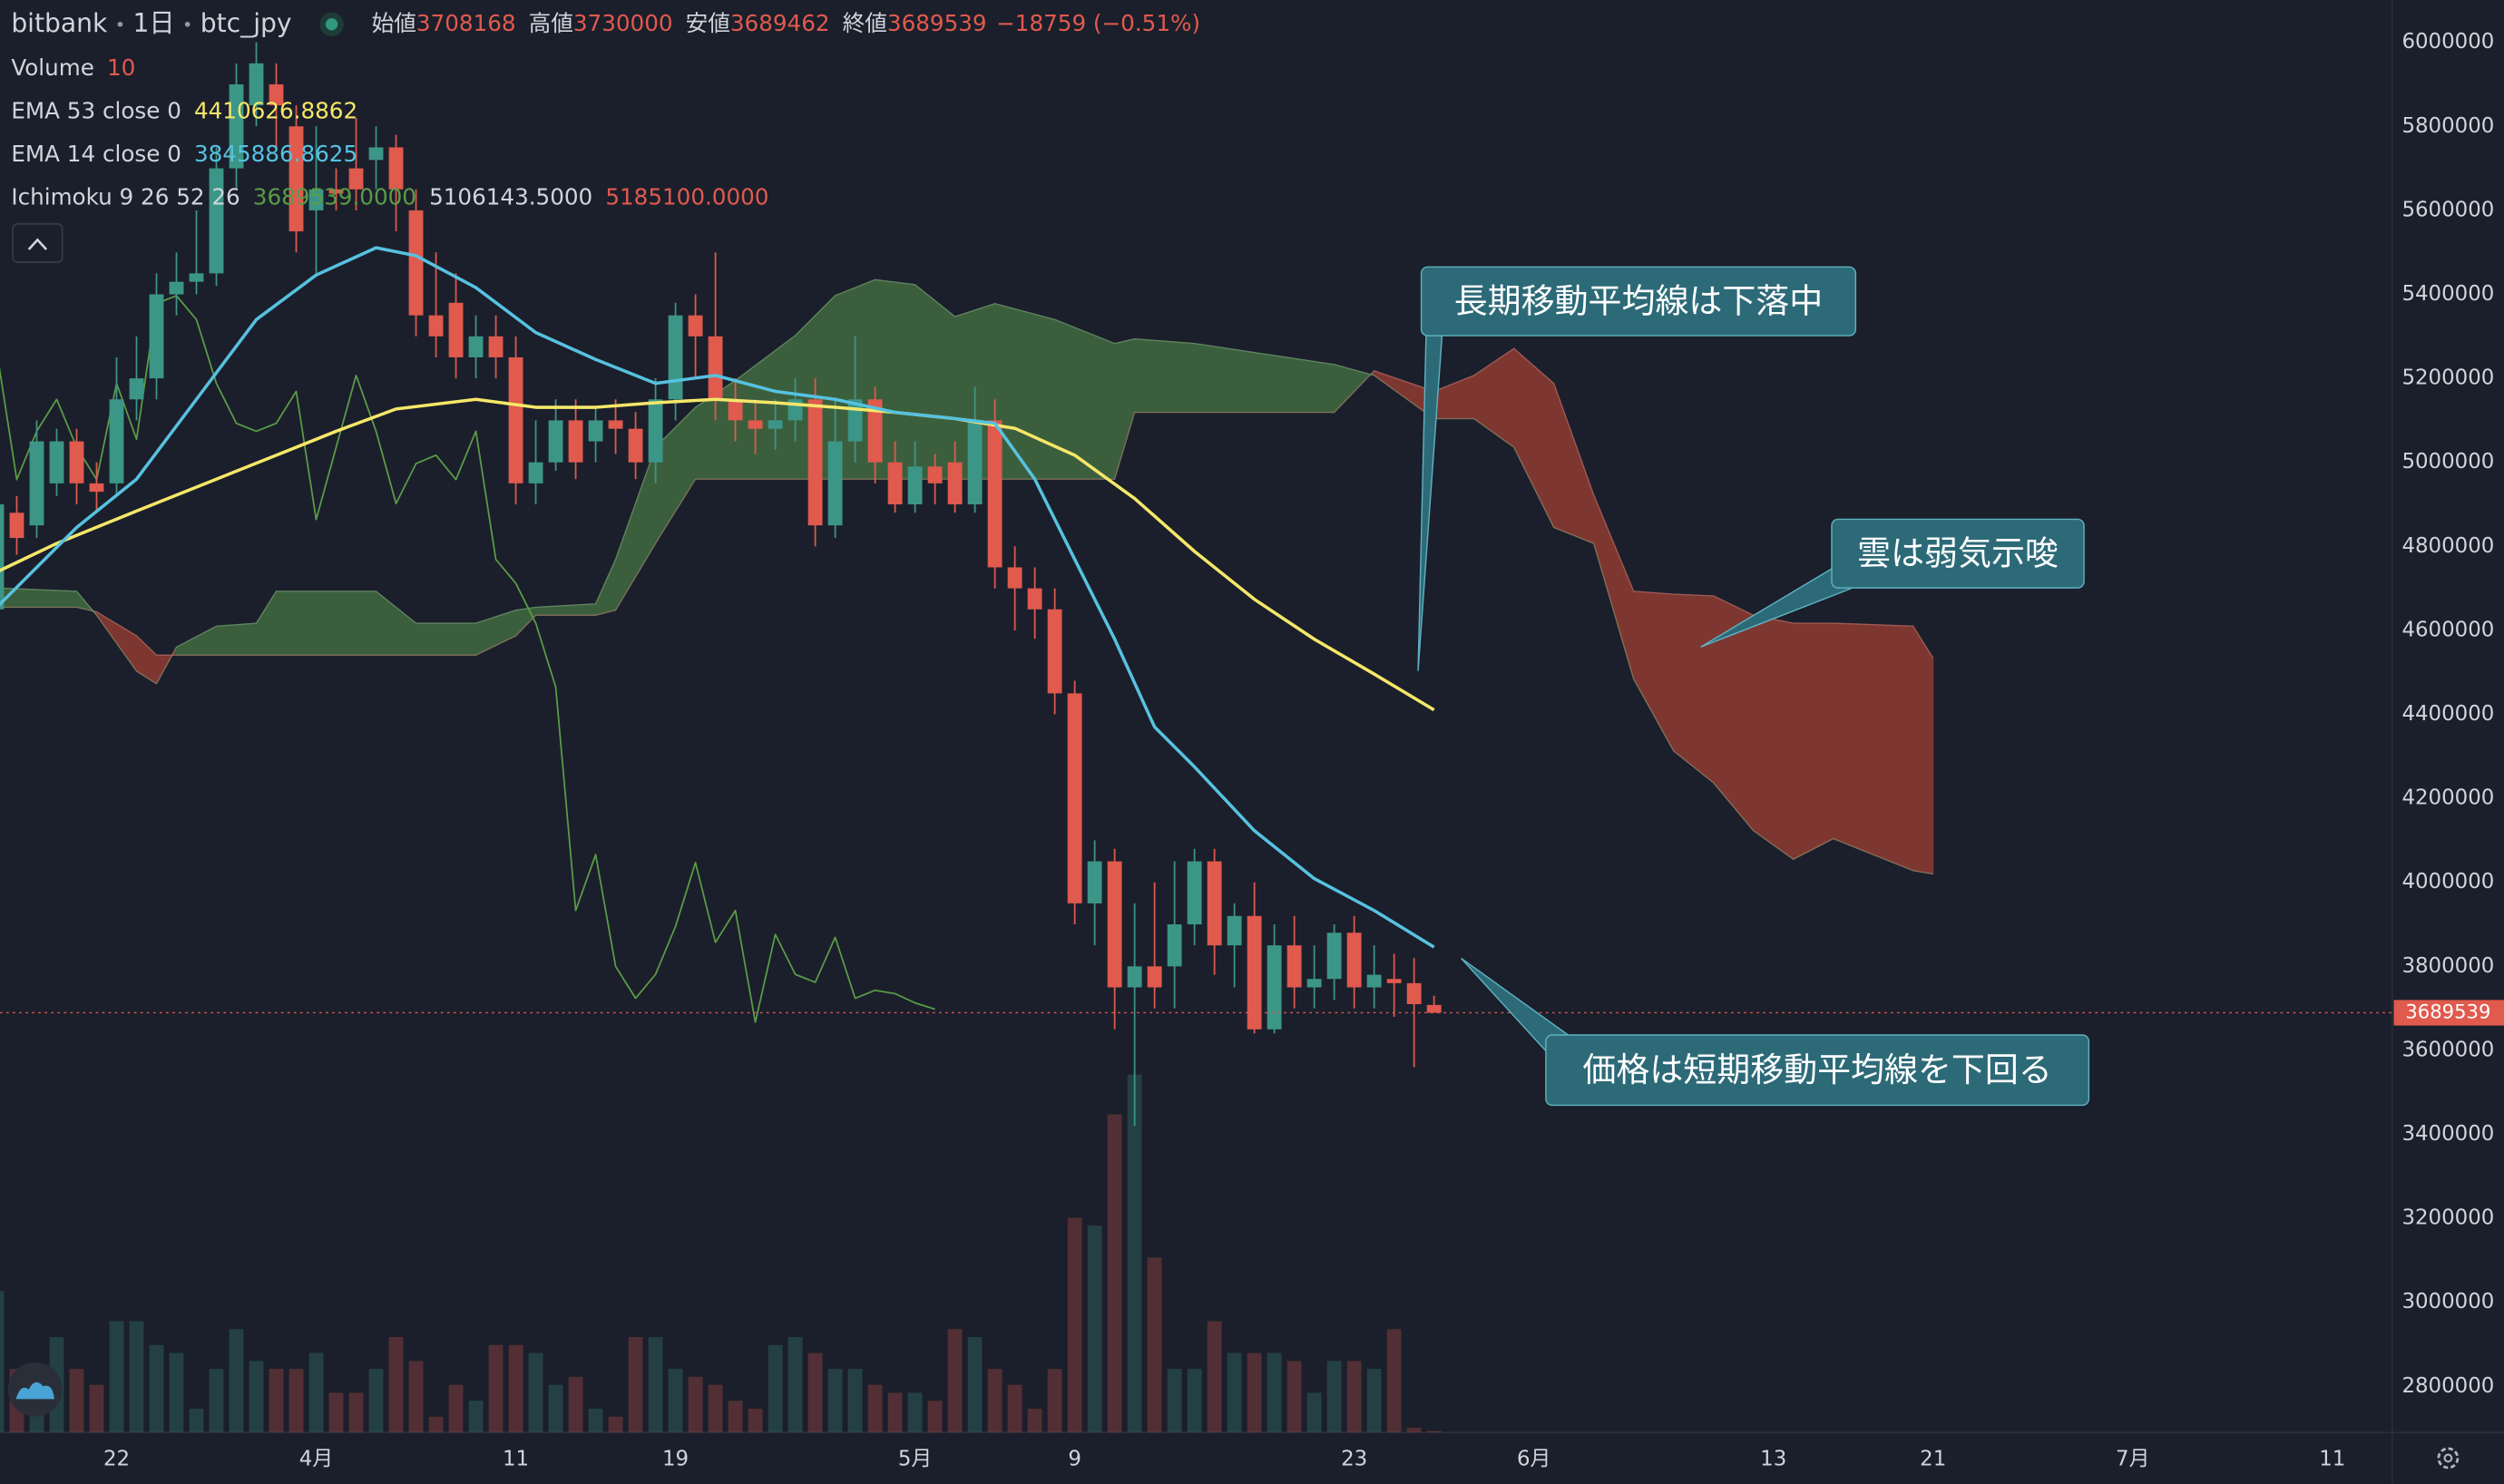  I want to click on callout-text: 価格は短期移動平均線を下回る, so click(1816, 1070).